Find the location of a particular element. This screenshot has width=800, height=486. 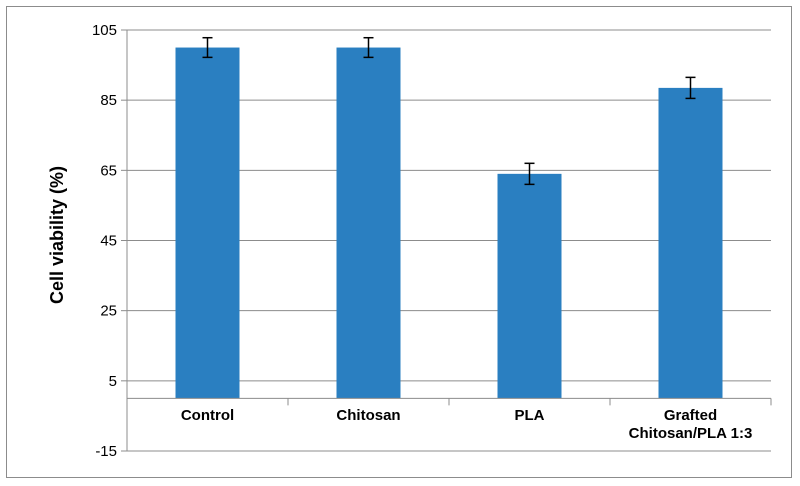

x-tick-label: Chitosan is located at coordinates (368, 415).